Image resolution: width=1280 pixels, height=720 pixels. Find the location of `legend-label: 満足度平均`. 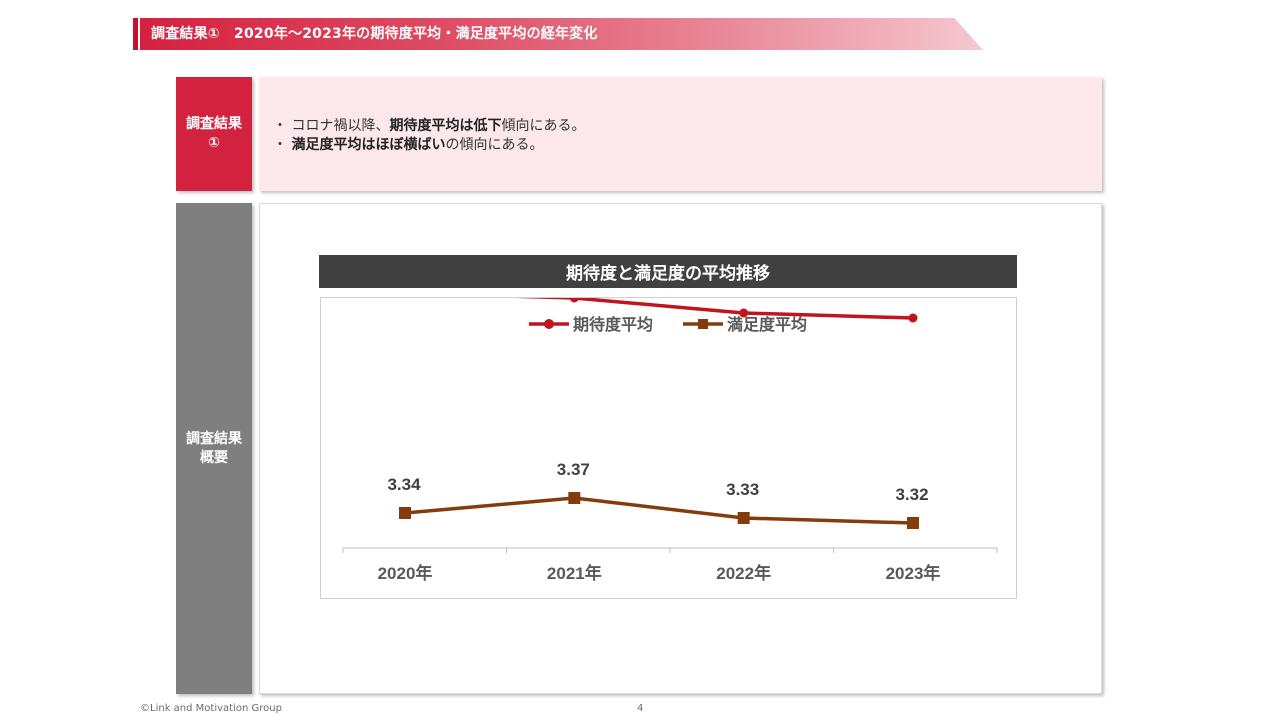

legend-label: 満足度平均 is located at coordinates (767, 324).